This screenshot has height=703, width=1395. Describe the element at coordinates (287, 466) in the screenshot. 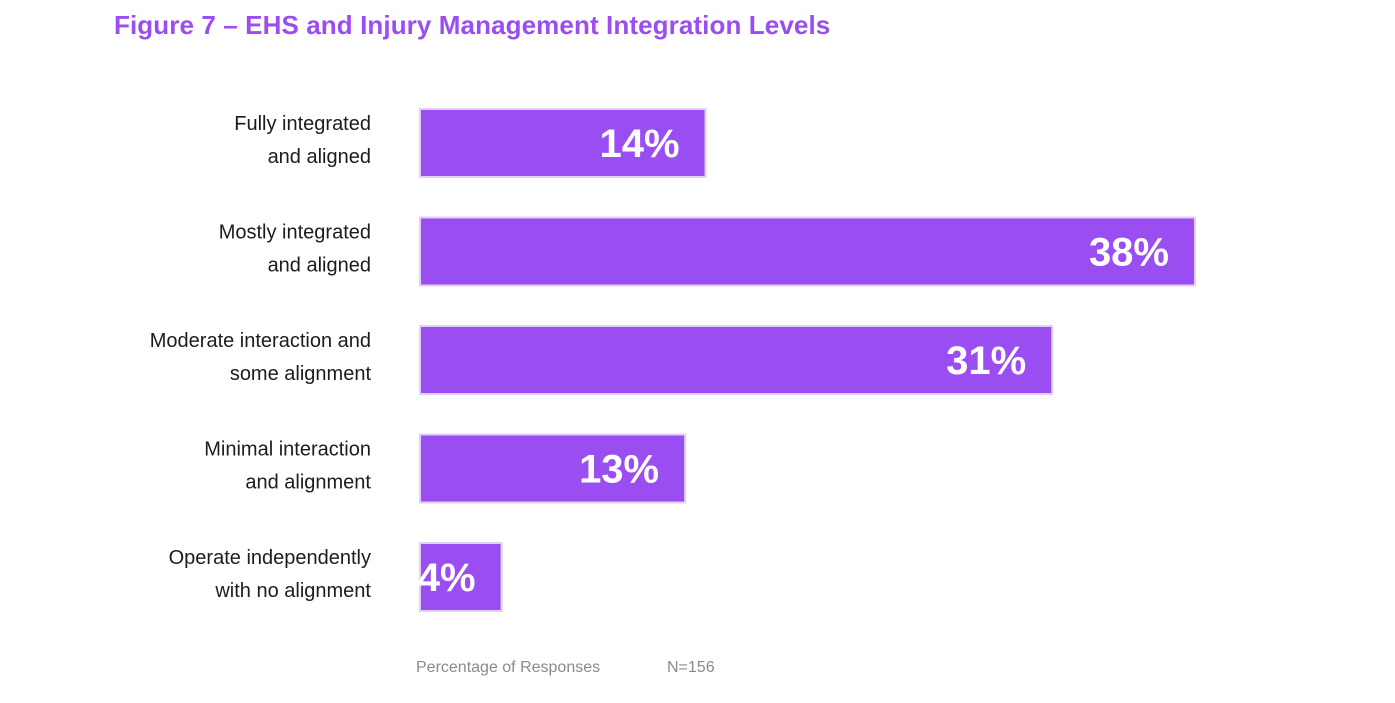

I see `category-label-4: Minimal interaction and alignment` at that location.